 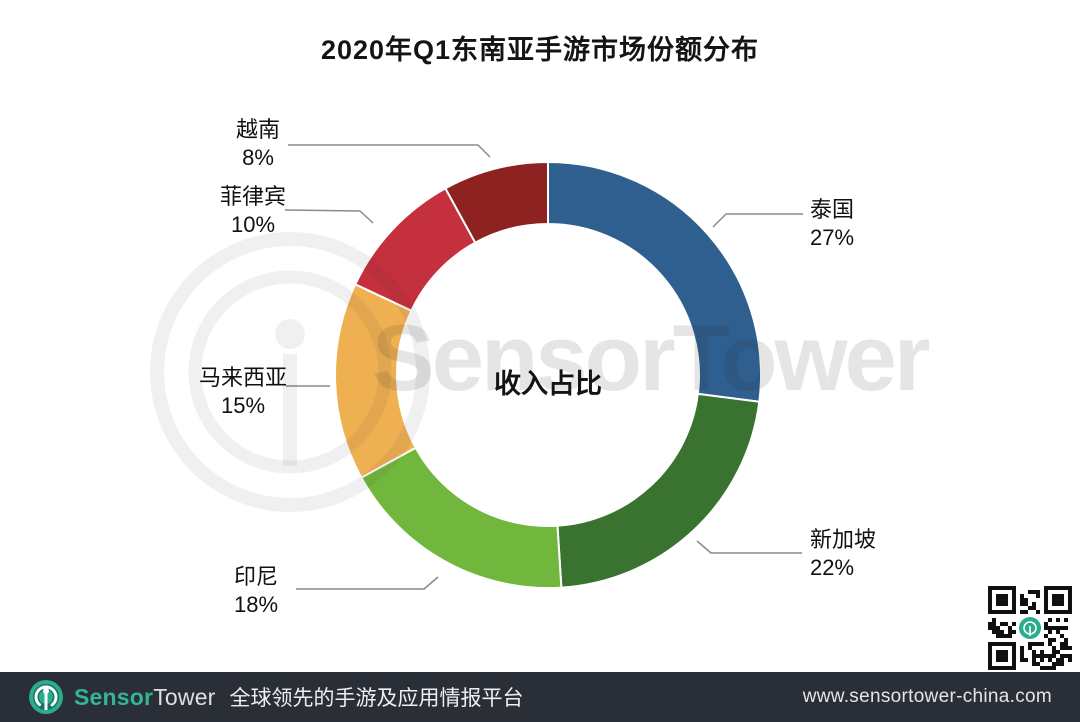 What do you see at coordinates (832, 224) in the screenshot?
I see `slice-label-泰国: 泰国 27%` at bounding box center [832, 224].